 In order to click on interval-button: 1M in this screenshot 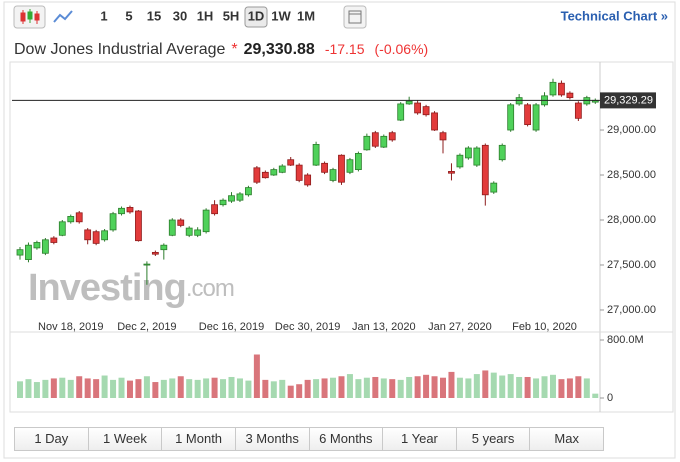, I will do `click(306, 15)`.